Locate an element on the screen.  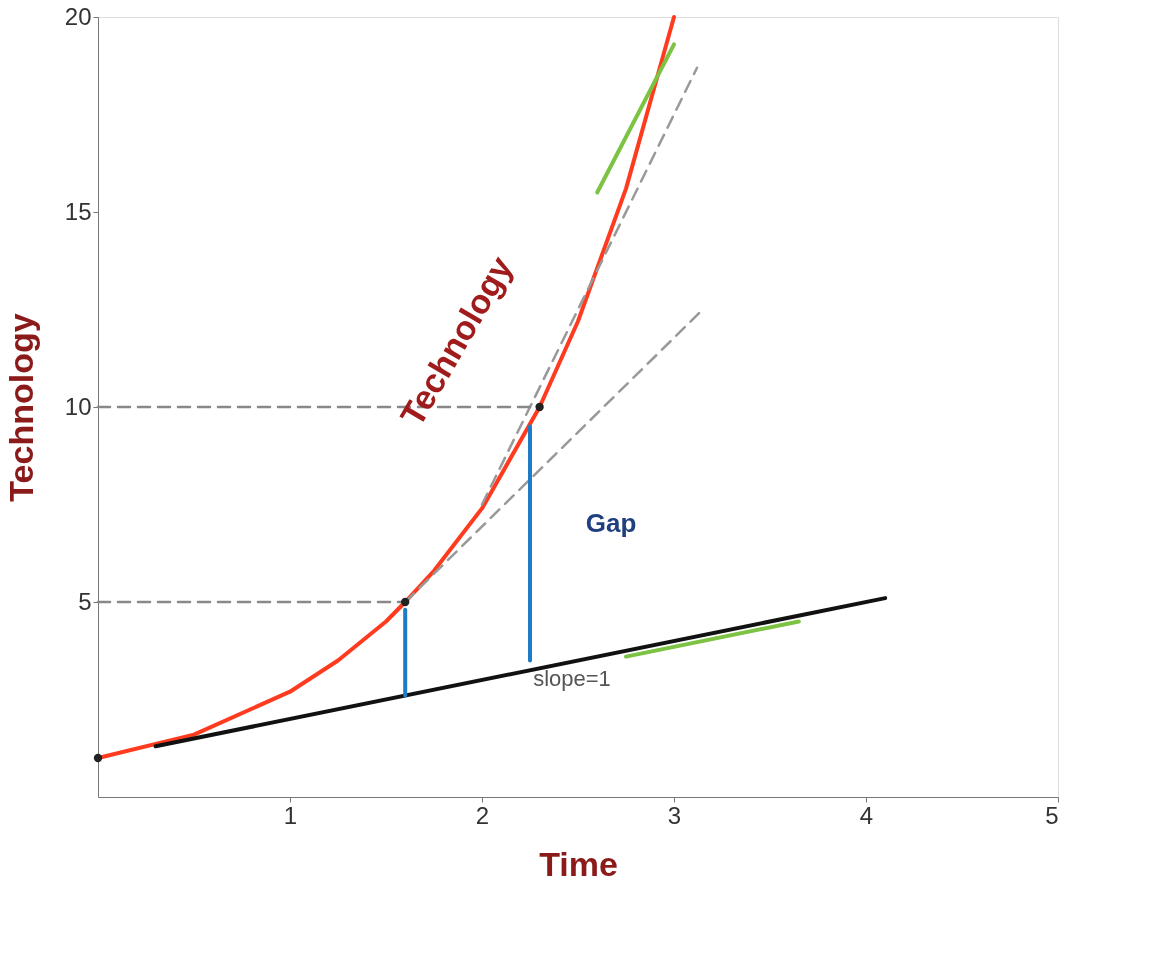
annotation: slope=1 is located at coordinates (572, 678).